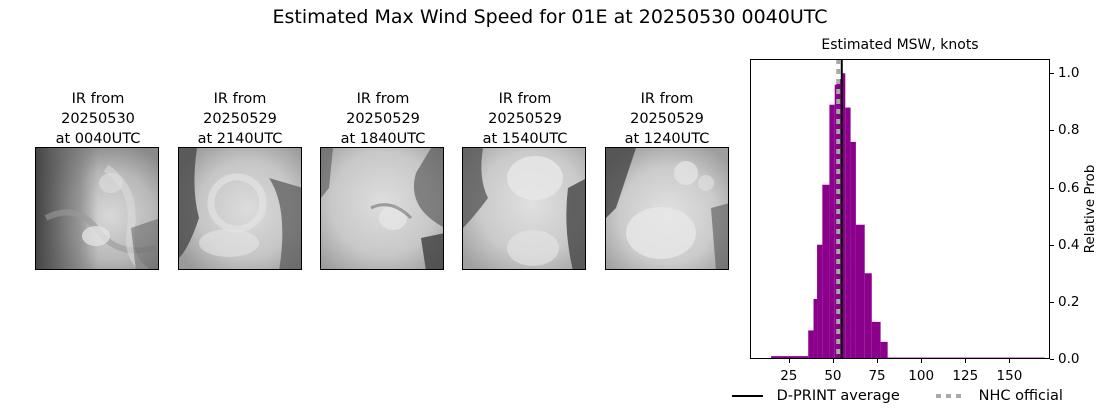 Image resolution: width=1100 pixels, height=409 pixels. I want to click on y-tick-label: 0.2, so click(1069, 301).